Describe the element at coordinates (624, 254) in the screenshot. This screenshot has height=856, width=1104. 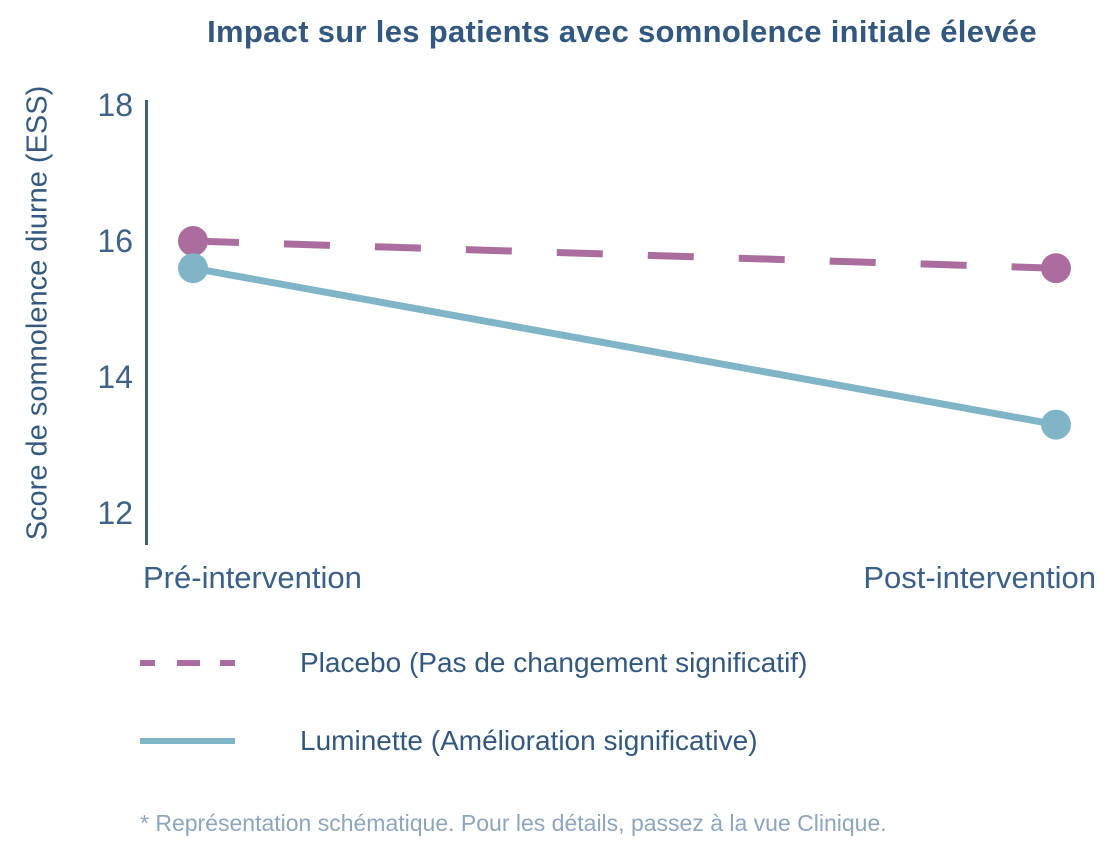
I see `placebo-series-line` at that location.